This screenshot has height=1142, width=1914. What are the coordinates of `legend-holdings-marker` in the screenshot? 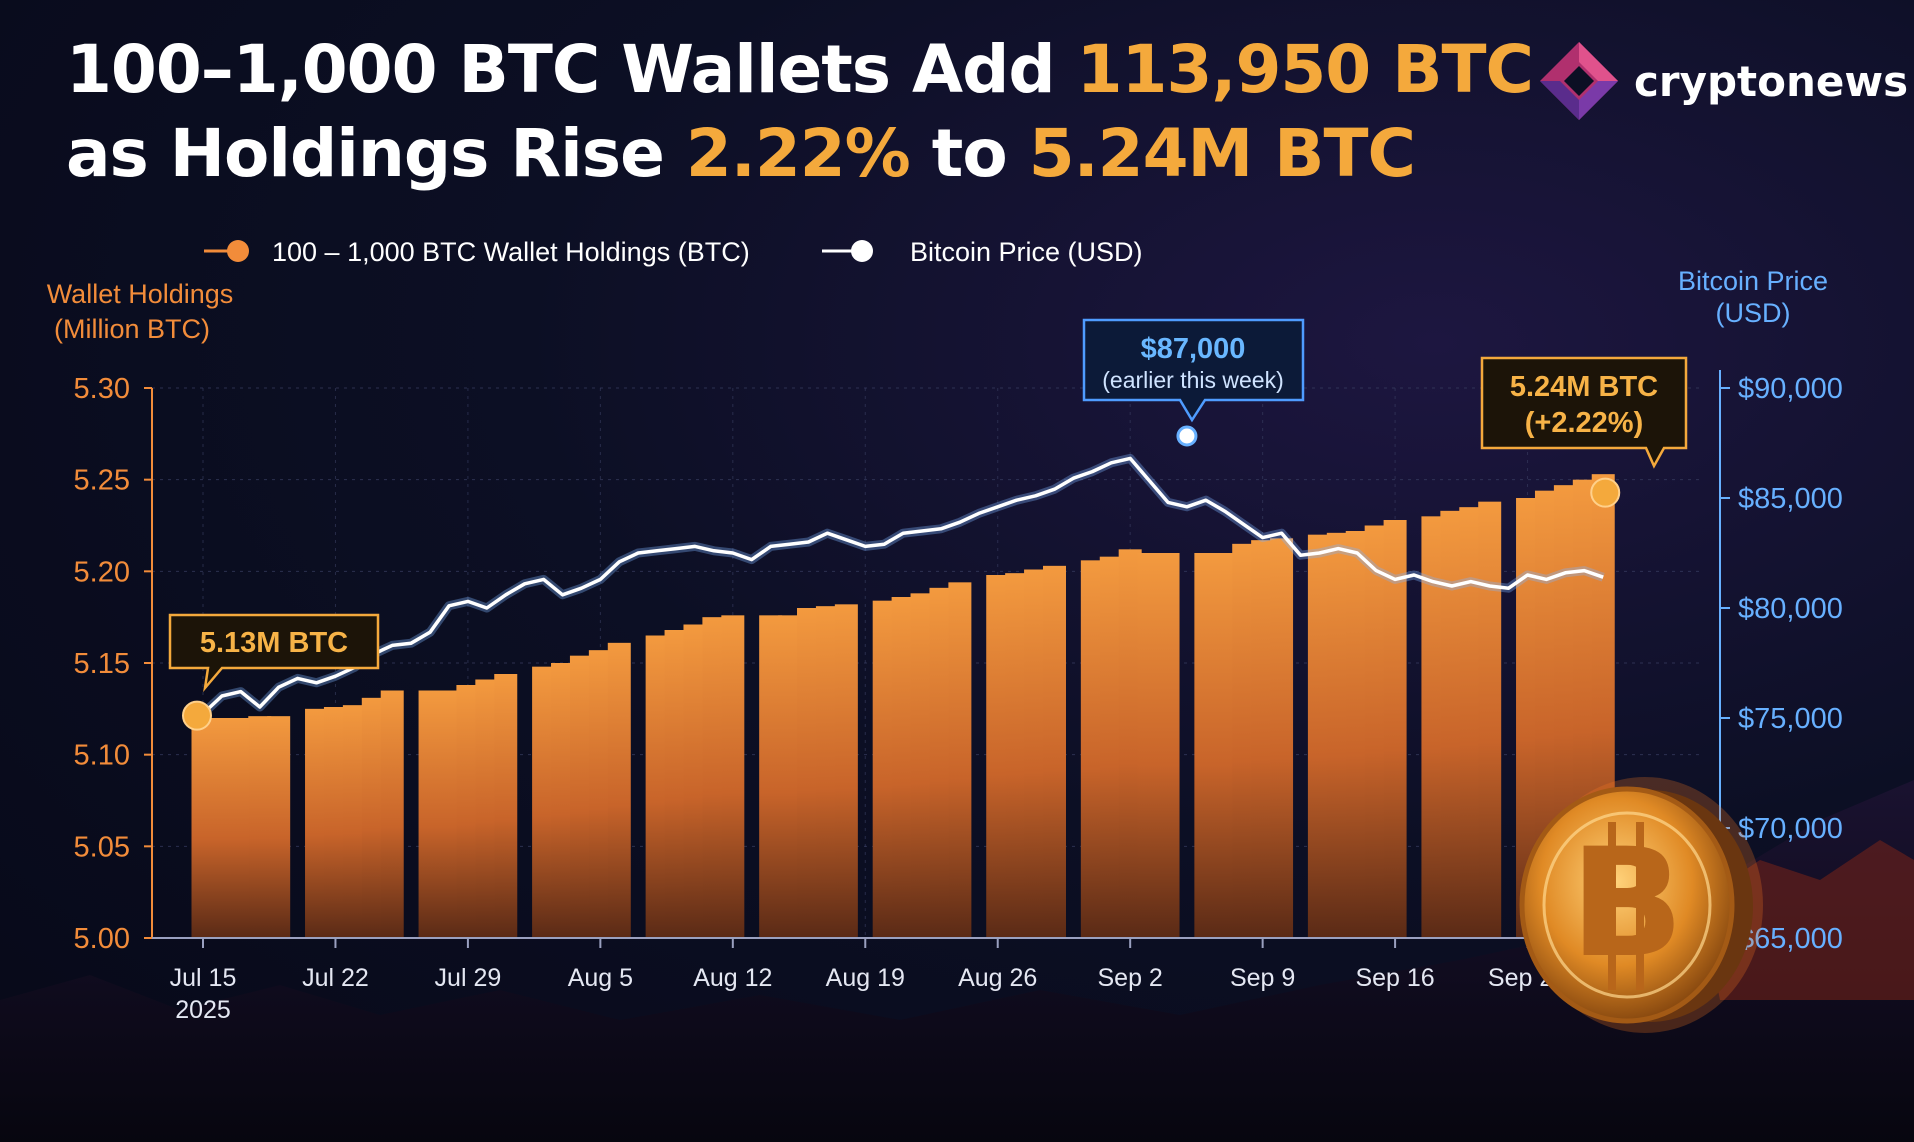 It's located at (238, 251).